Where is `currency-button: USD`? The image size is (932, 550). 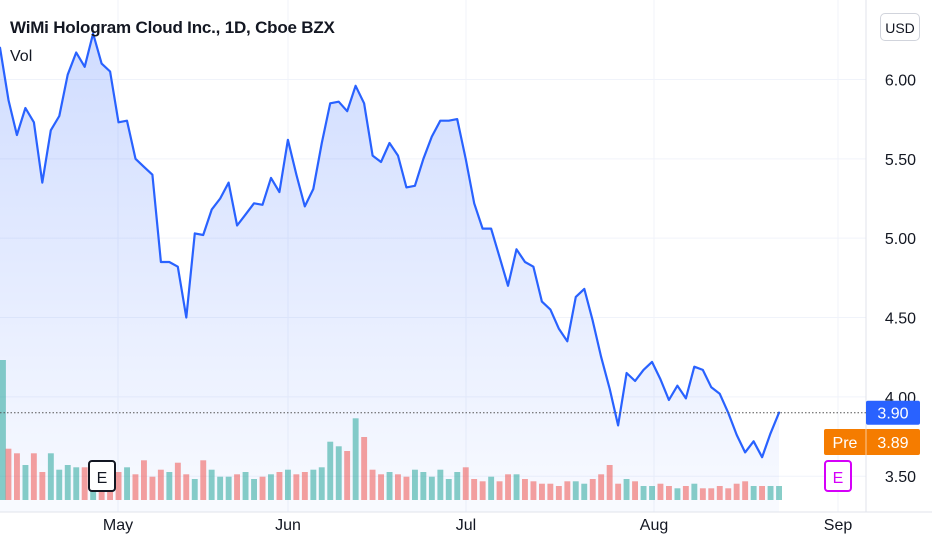
currency-button: USD is located at coordinates (900, 27).